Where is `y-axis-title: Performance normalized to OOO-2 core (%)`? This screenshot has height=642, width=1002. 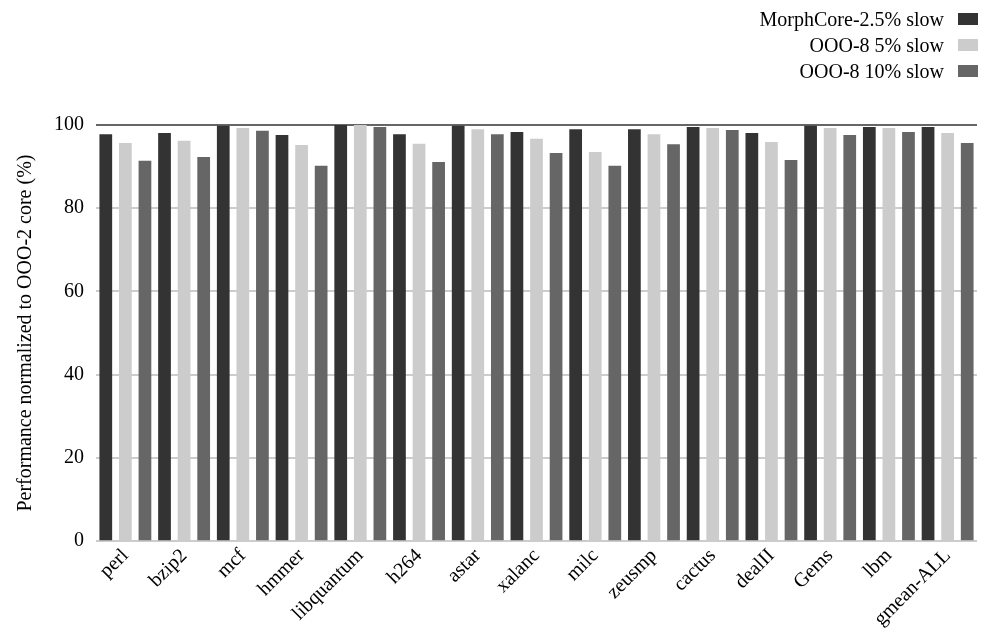 y-axis-title: Performance normalized to OOO-2 core (%) is located at coordinates (25, 333).